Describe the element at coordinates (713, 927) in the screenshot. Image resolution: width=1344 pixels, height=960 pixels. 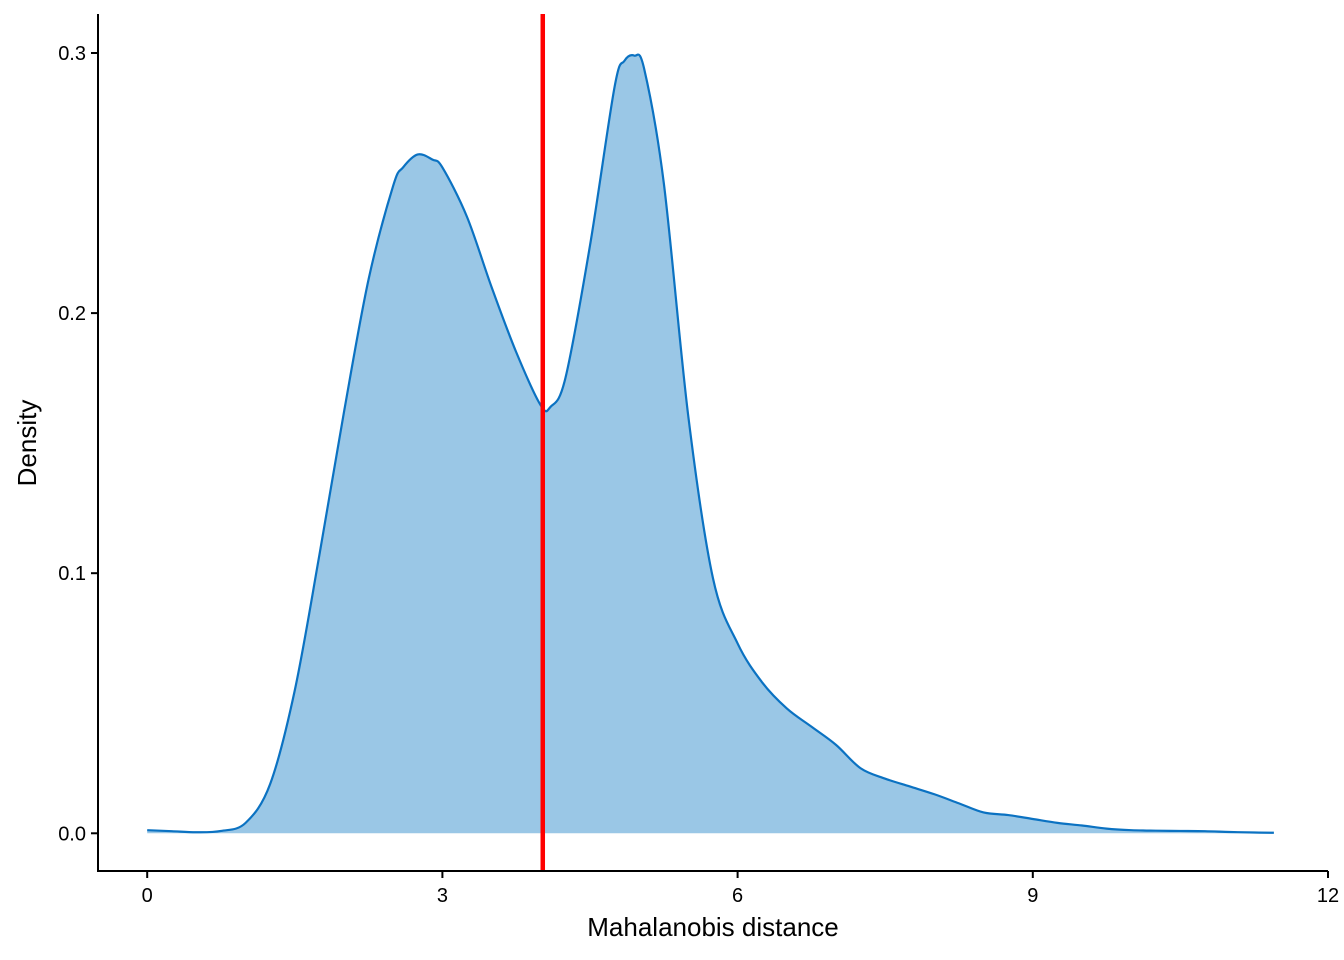
I see `x-axis-title: Mahalanobis distance` at that location.